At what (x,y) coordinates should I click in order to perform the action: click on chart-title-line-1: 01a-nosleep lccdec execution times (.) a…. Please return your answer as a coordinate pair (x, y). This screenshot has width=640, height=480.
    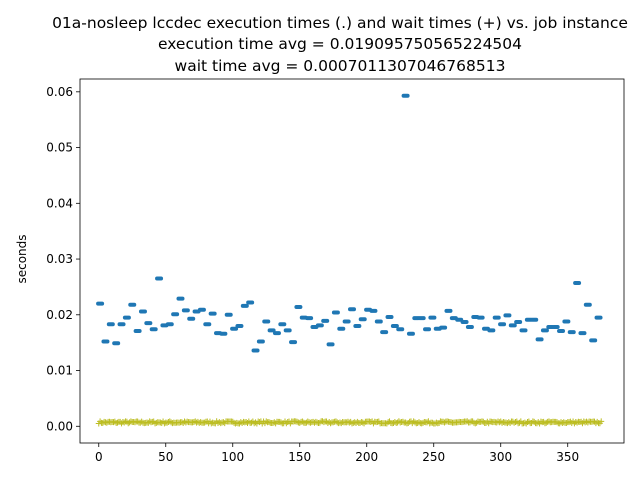
    Looking at the image, I should click on (340, 23).